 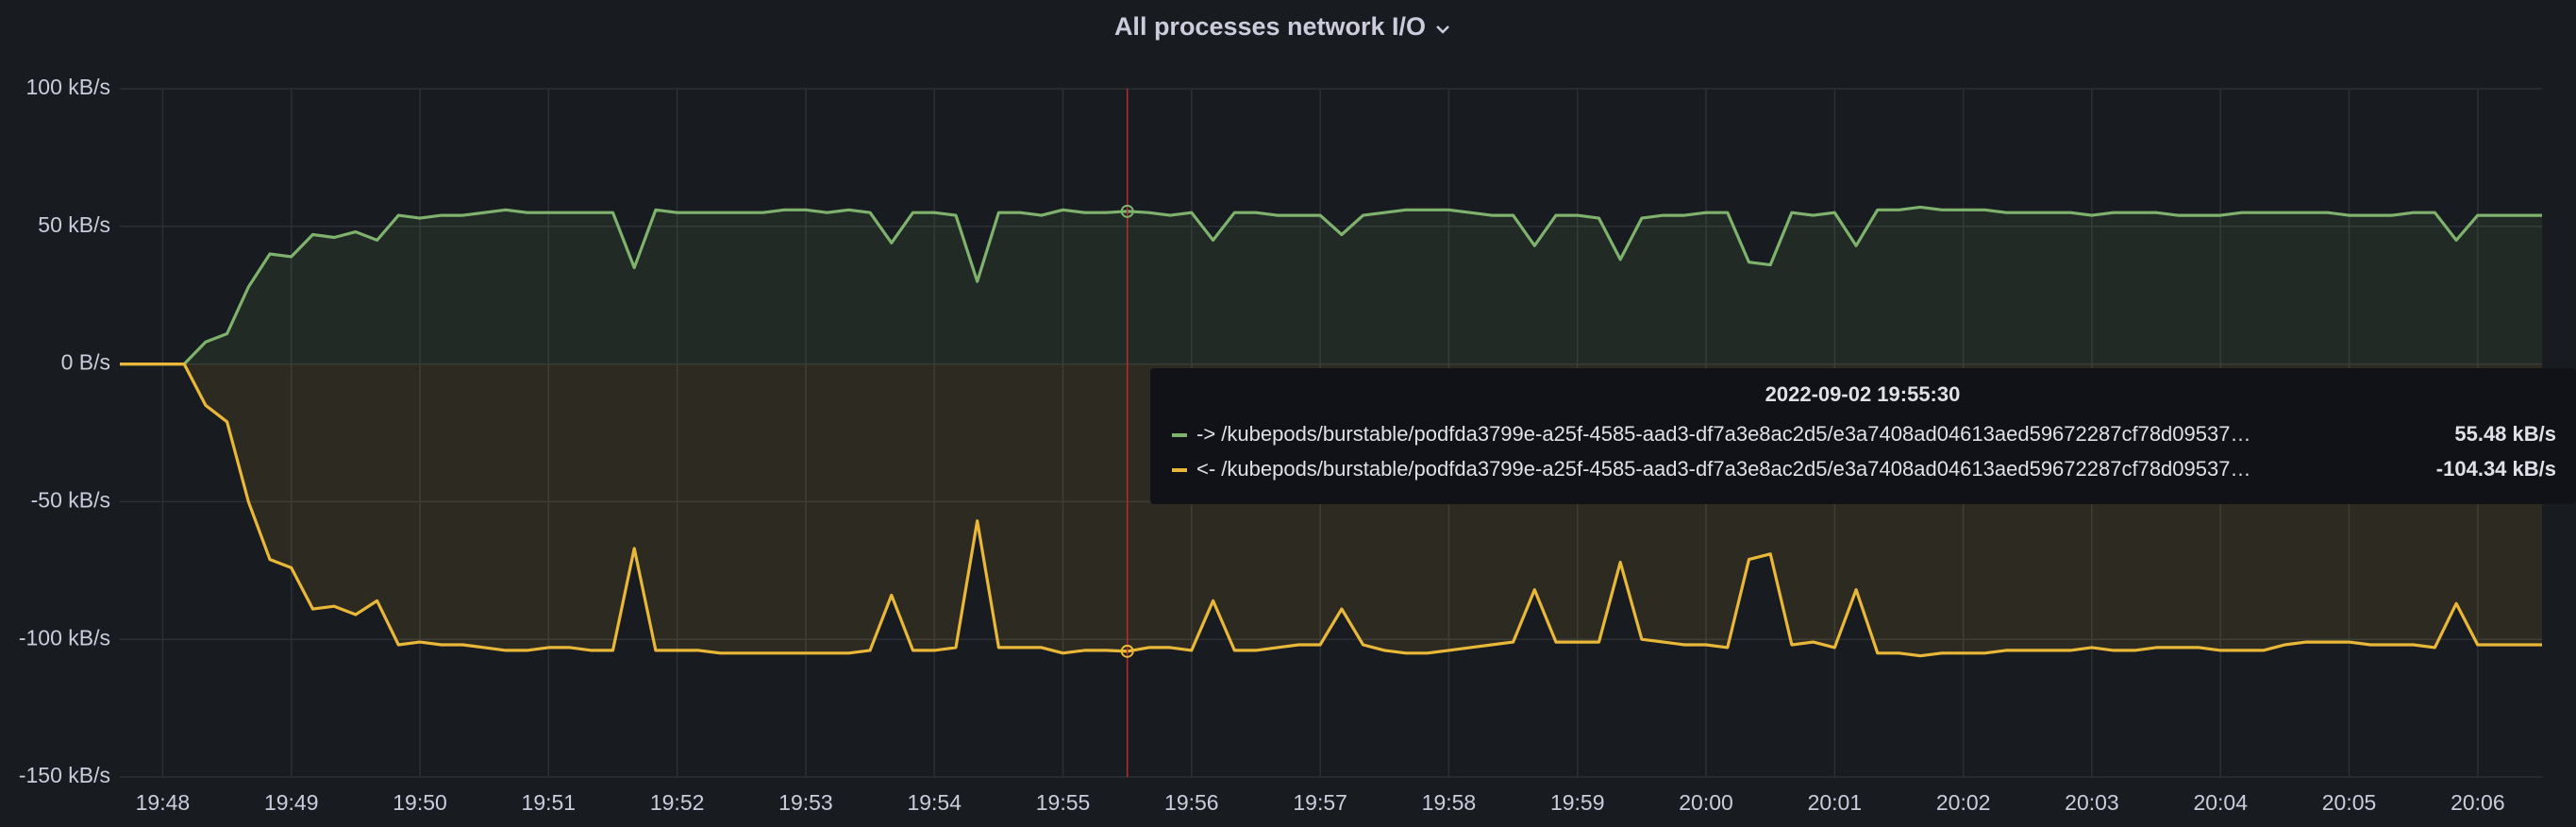 I want to click on tooltip-value: -104.34 kB/s, so click(x=2496, y=469).